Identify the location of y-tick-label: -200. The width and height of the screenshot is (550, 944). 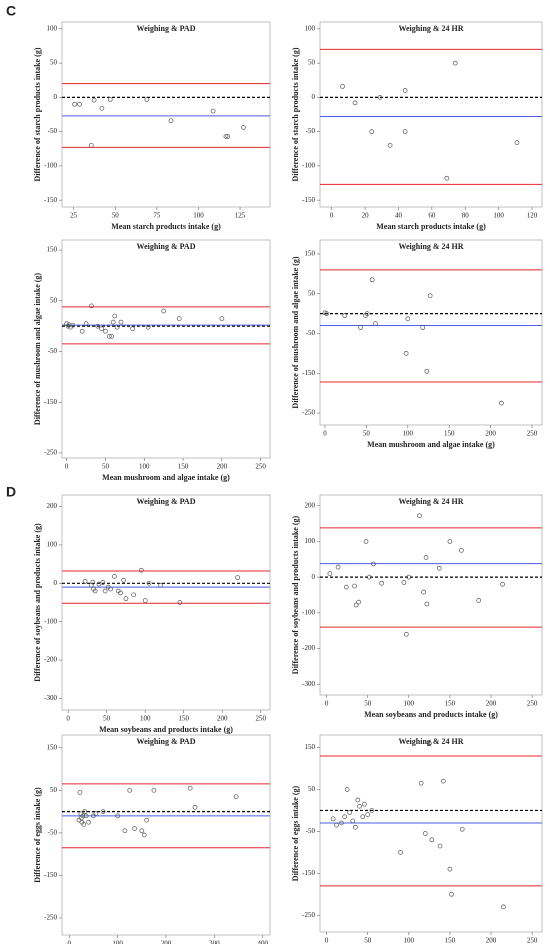
(50, 660).